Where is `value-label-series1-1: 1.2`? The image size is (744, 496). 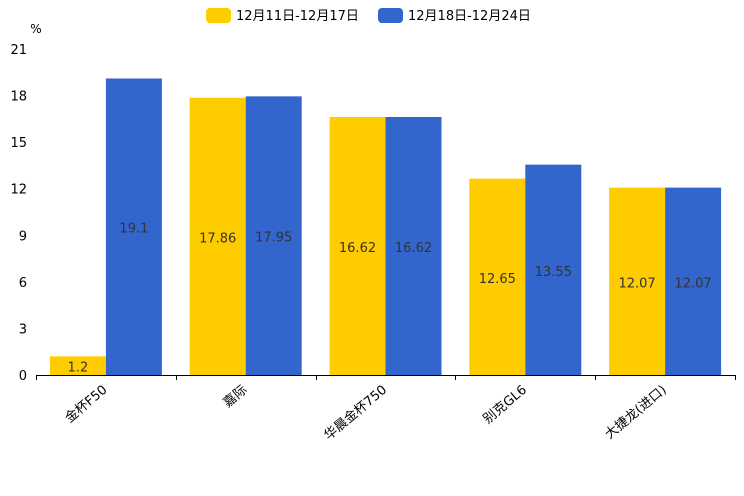
value-label-series1-1: 1.2 is located at coordinates (78, 368).